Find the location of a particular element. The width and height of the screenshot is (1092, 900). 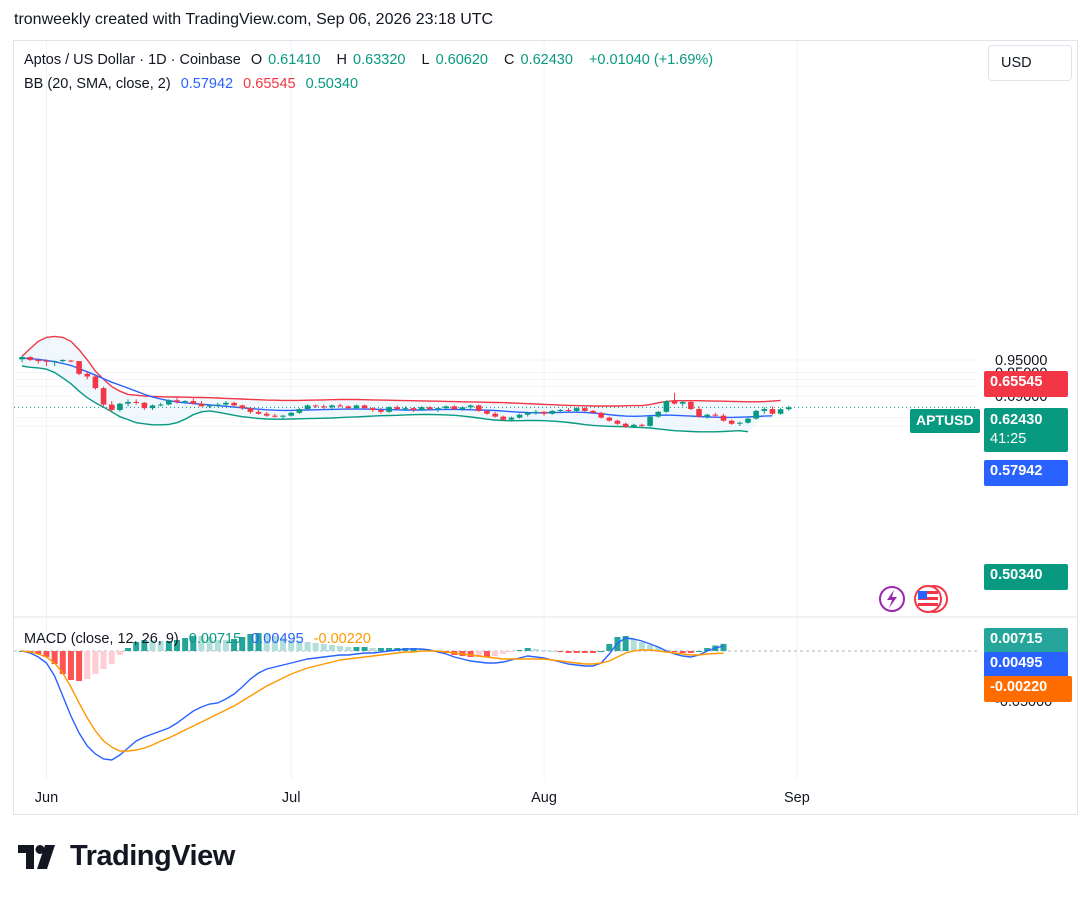

open-label: O is located at coordinates (256, 60).